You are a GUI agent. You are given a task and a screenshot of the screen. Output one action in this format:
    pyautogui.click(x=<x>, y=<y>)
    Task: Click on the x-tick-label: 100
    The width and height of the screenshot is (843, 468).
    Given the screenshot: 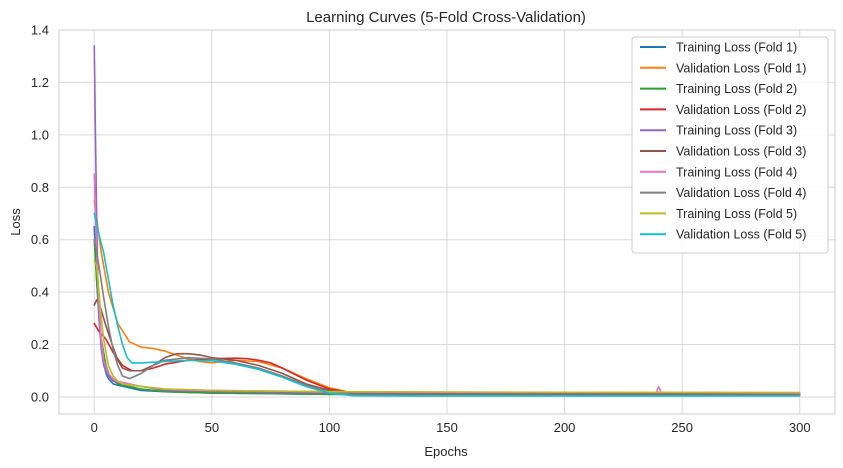 What is the action you would take?
    pyautogui.click(x=330, y=427)
    